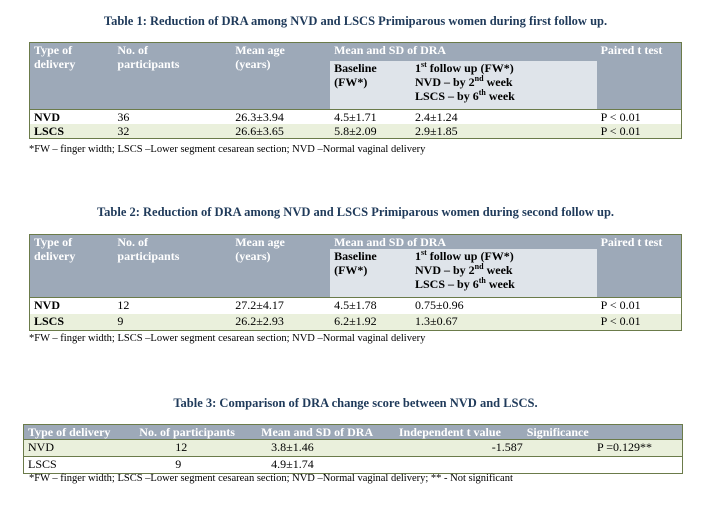  I want to click on t2-cell-age: 26.2±2.93, so click(281, 322).